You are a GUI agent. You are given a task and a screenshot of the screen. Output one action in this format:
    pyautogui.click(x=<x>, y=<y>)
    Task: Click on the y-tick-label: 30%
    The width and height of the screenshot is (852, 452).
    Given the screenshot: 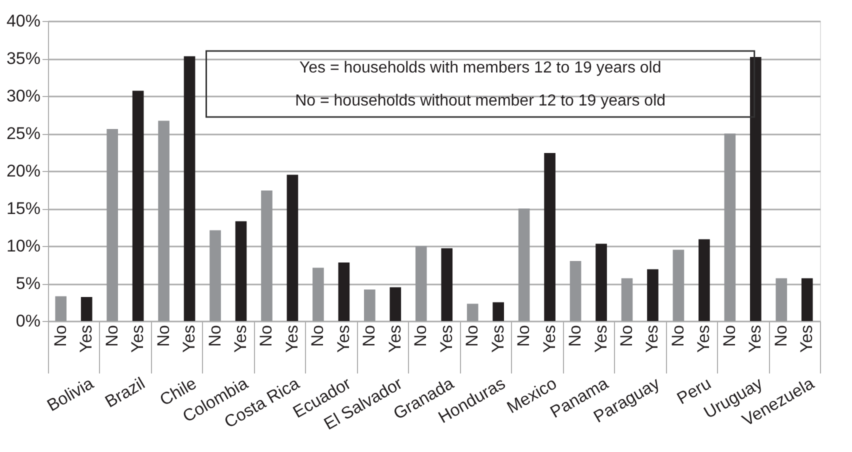 What is the action you would take?
    pyautogui.click(x=23, y=96)
    